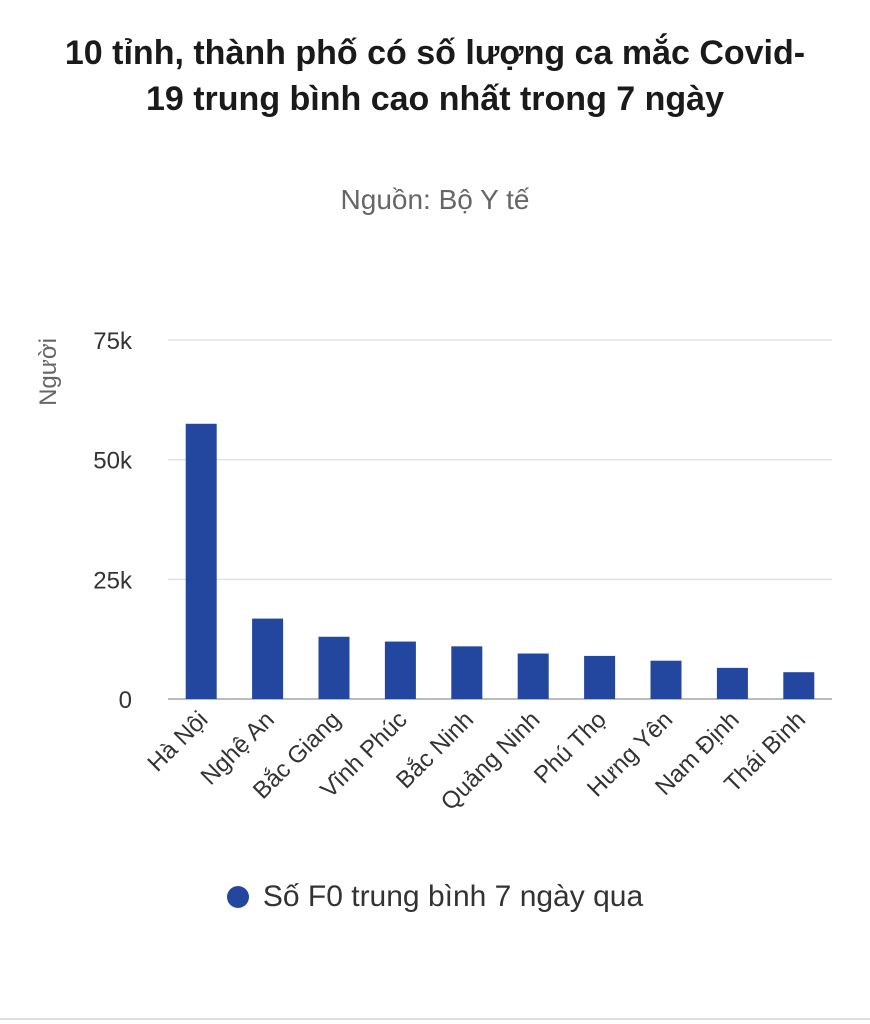 The width and height of the screenshot is (870, 1024). Describe the element at coordinates (113, 341) in the screenshot. I see `y-tick-label: 75k` at that location.